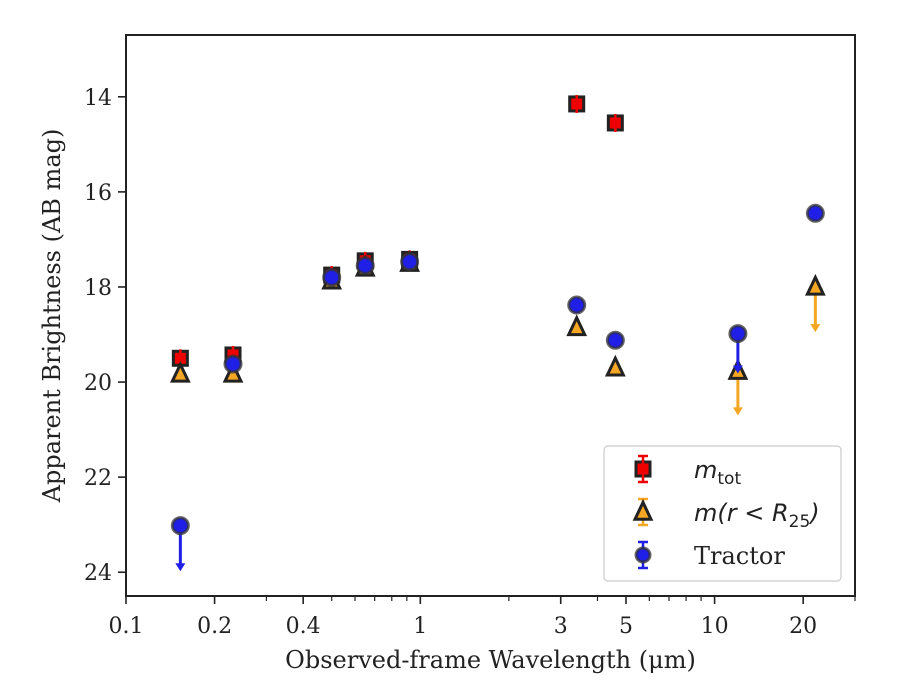 The width and height of the screenshot is (900, 700). I want to click on legend: mtot m(r < R25) Tractor, so click(722, 513).